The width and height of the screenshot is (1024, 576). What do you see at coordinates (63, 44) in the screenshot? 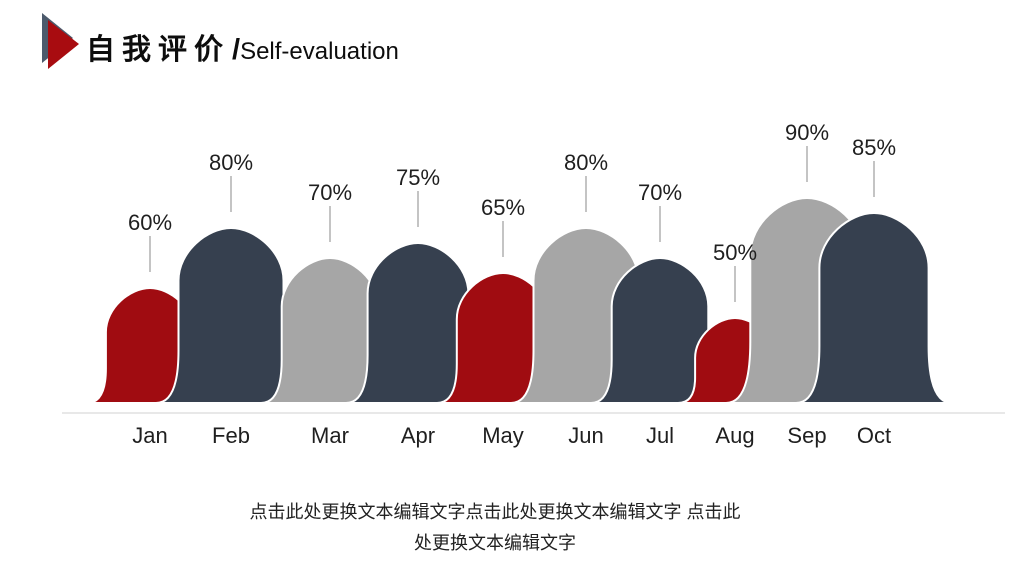
I see `front-triangle-shape` at bounding box center [63, 44].